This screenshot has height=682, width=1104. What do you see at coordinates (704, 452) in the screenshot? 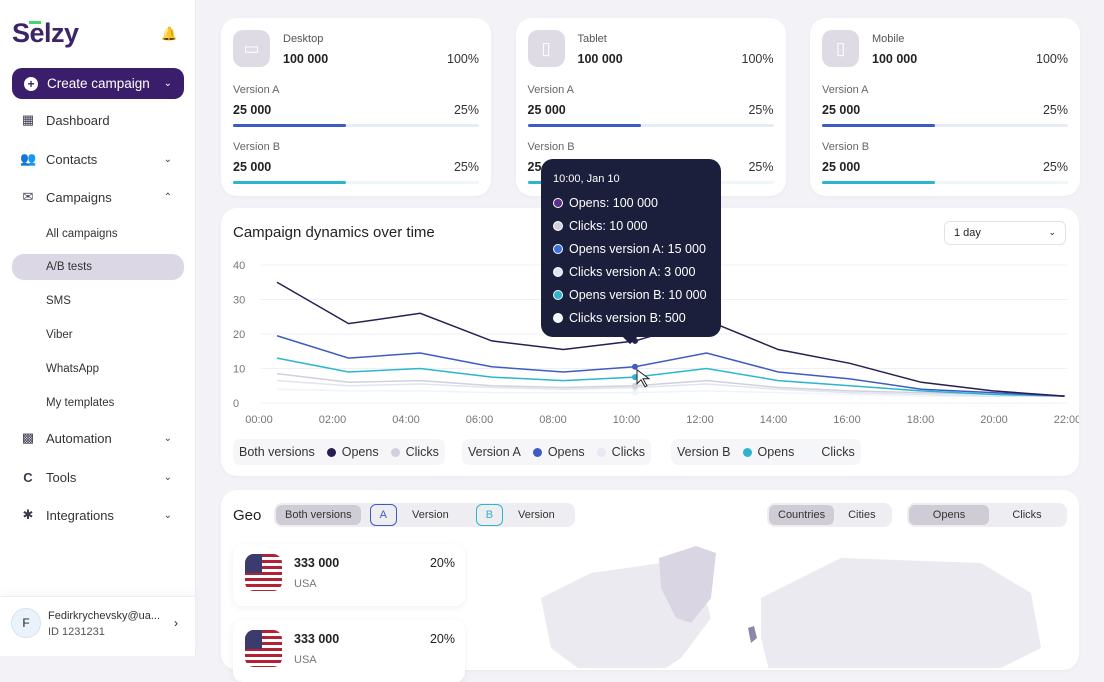
I see `legend-group: Version B` at bounding box center [704, 452].